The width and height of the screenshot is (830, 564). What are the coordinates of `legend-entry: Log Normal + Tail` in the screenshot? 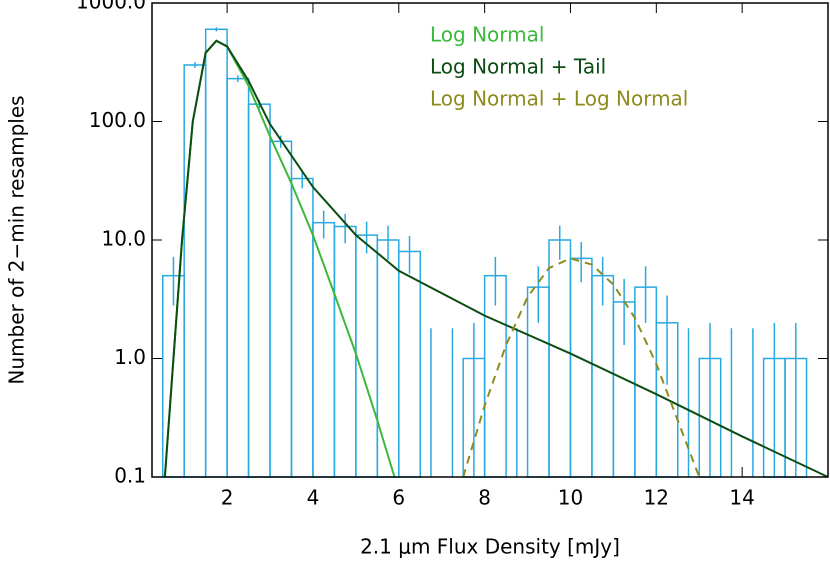 It's located at (518, 67).